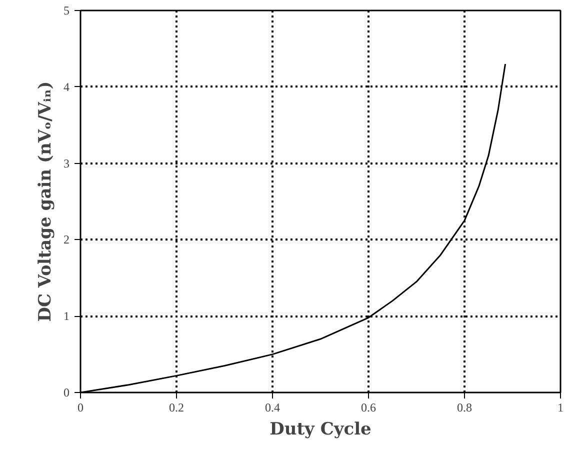 This screenshot has width=570, height=462. I want to click on x-tick-label: 0, so click(81, 407).